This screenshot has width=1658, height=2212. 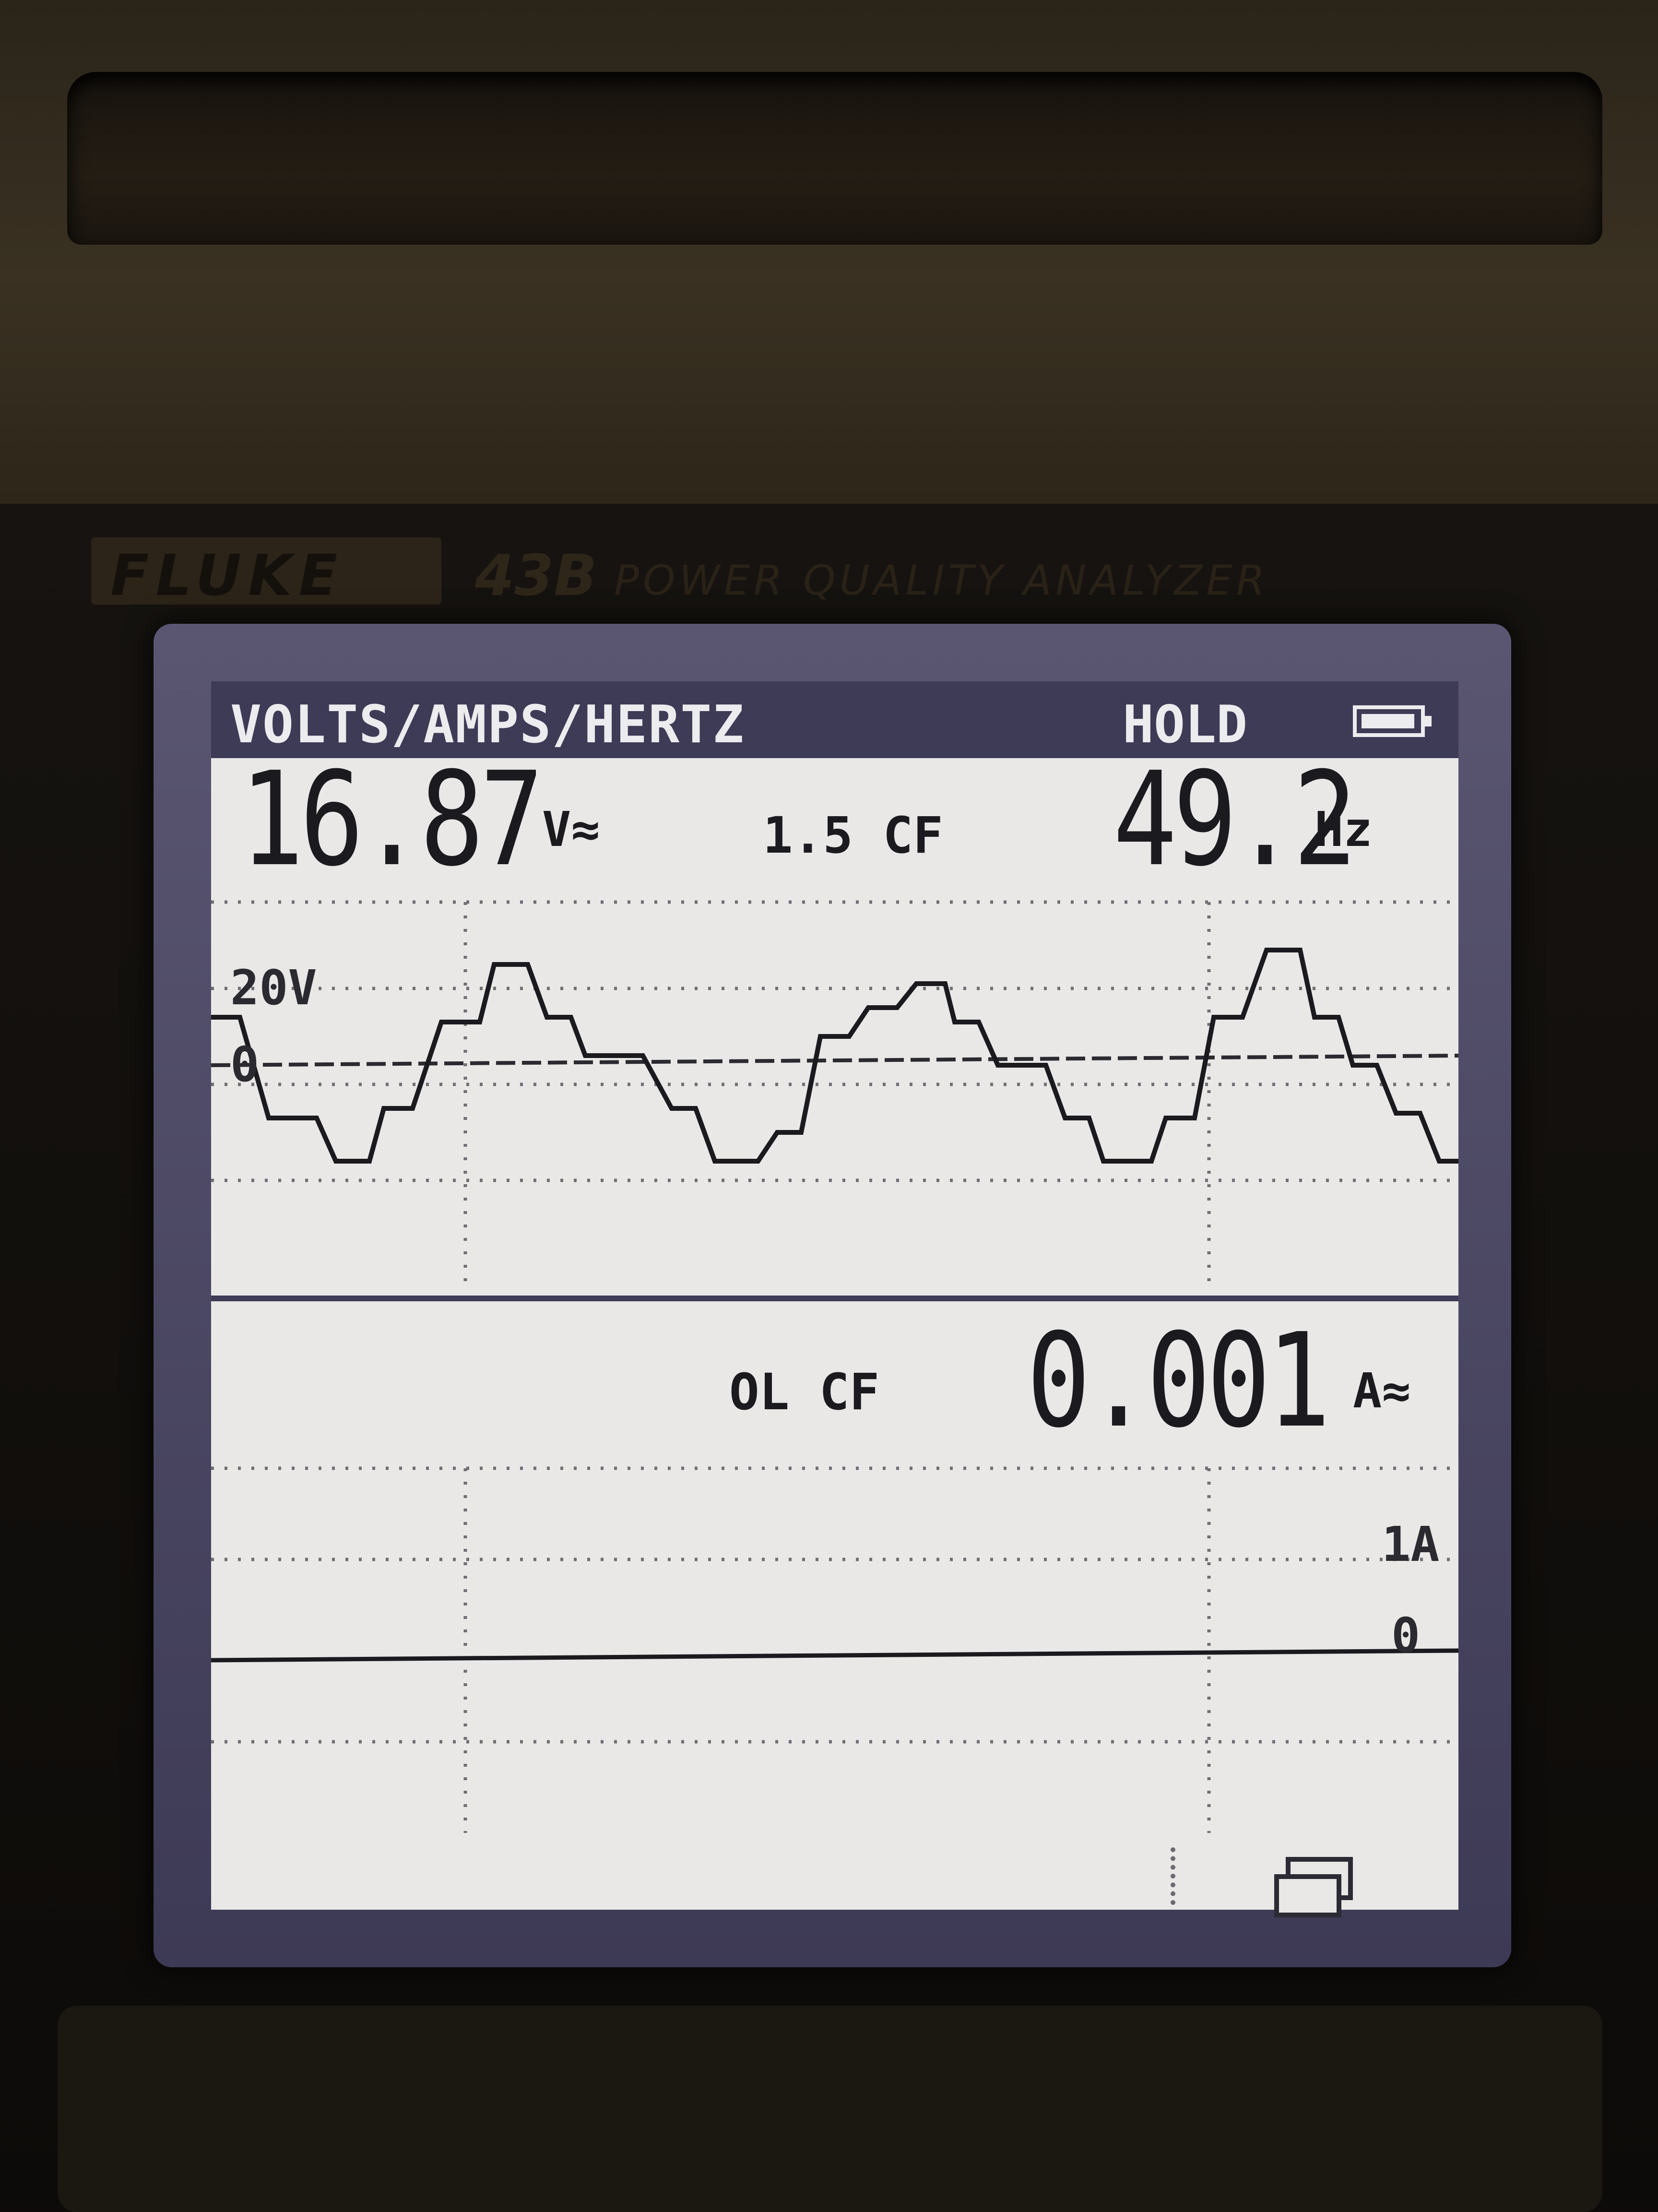 What do you see at coordinates (830, 2109) in the screenshot?
I see `device-keypad-area` at bounding box center [830, 2109].